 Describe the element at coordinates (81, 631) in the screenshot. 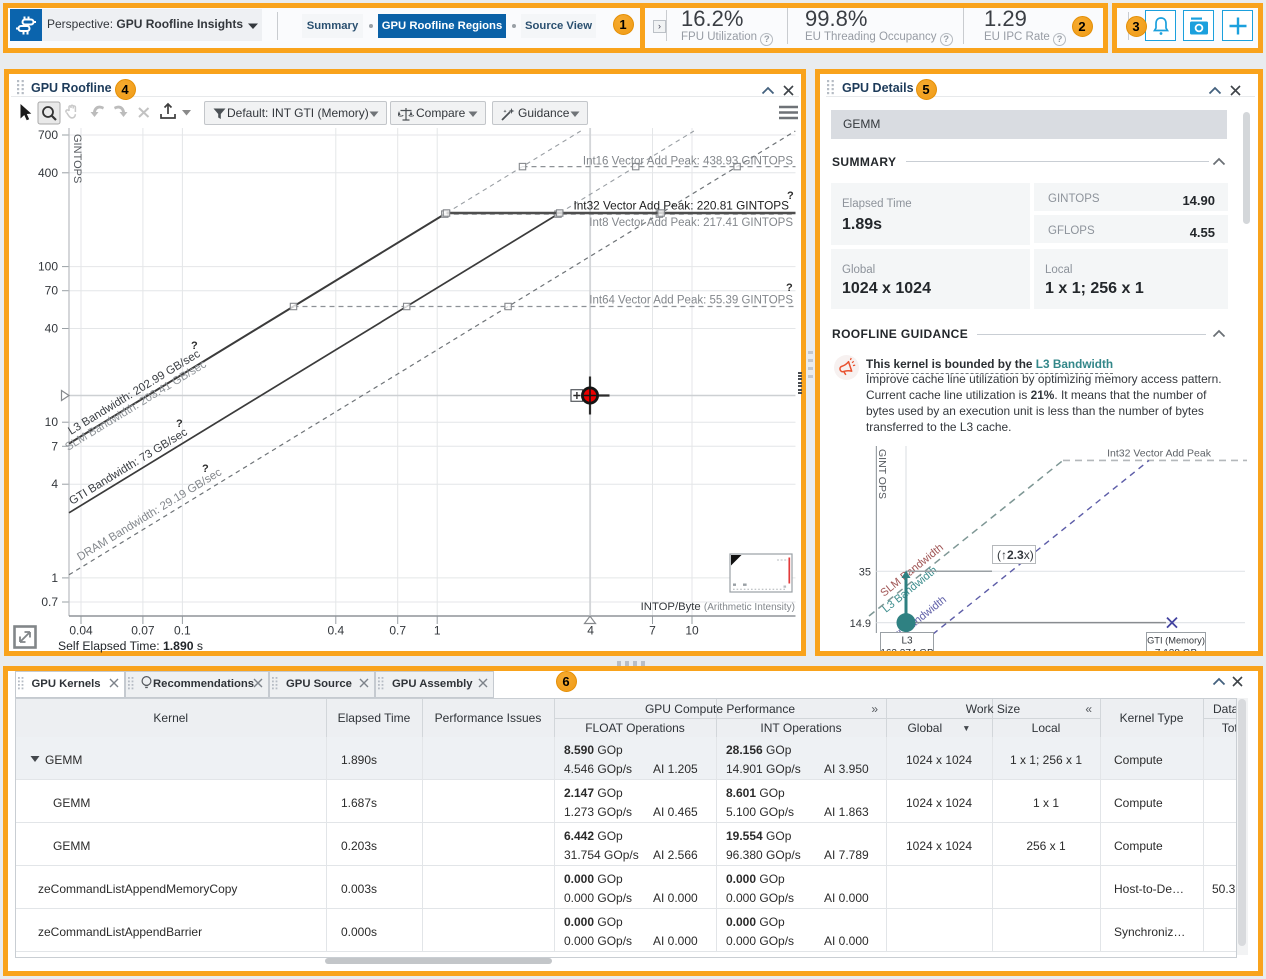

I see `svg-text: 0.04` at that location.